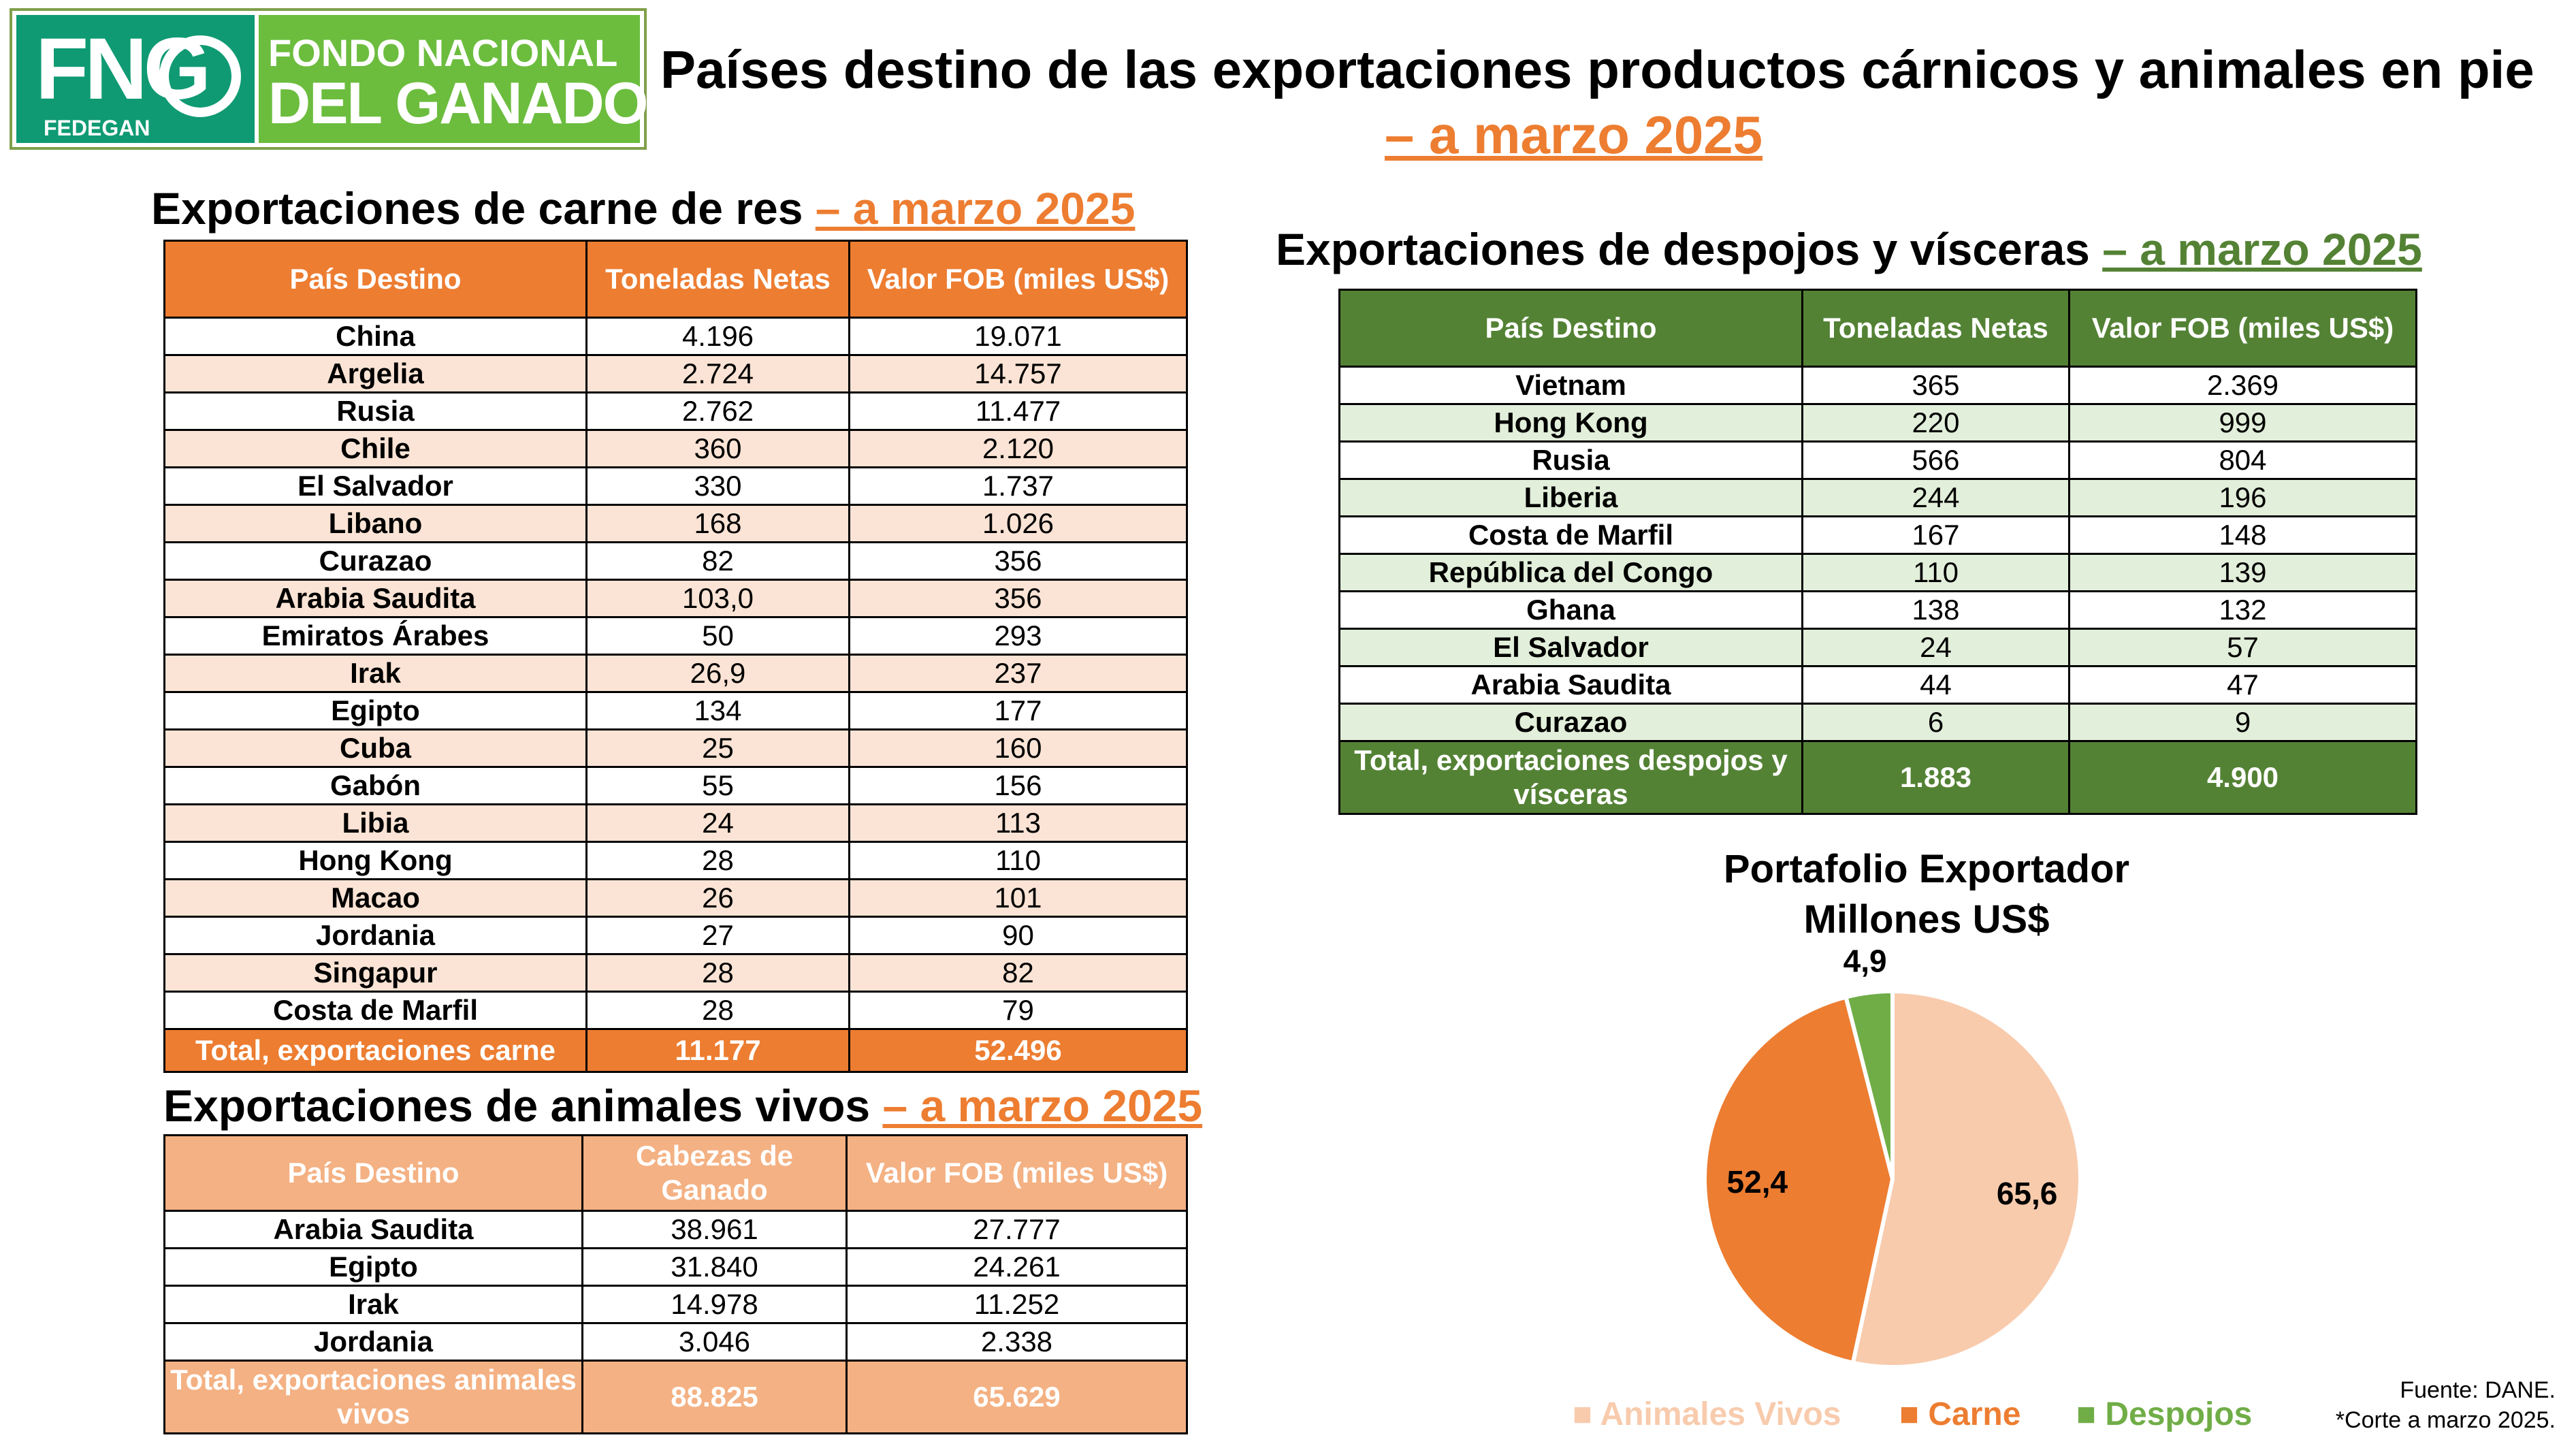 The image size is (2576, 1446). What do you see at coordinates (1018, 486) in the screenshot?
I see `value-cell: 1.737` at bounding box center [1018, 486].